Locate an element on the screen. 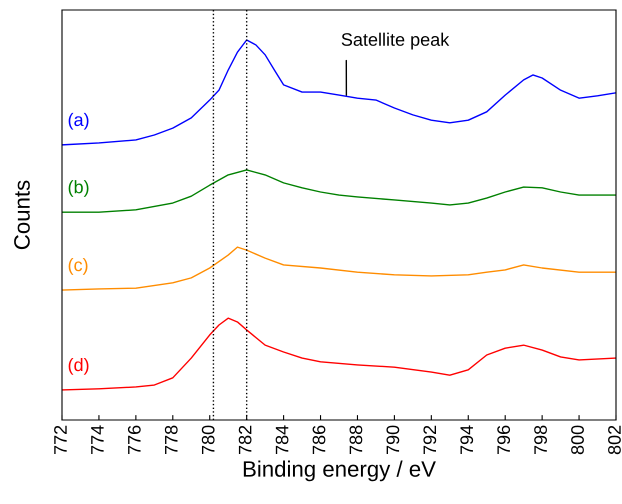  series-label: (c) is located at coordinates (78, 266).